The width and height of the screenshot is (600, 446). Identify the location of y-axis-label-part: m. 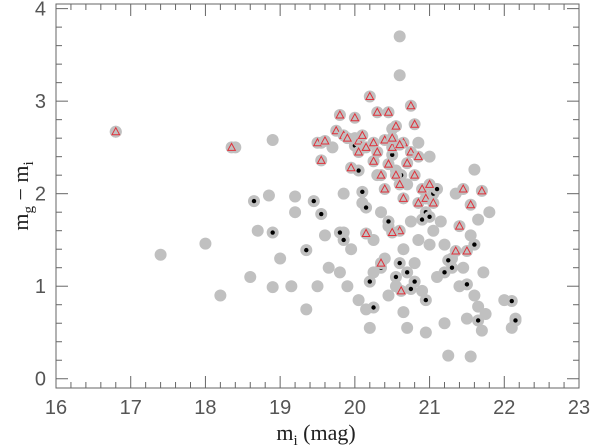
(20, 222).